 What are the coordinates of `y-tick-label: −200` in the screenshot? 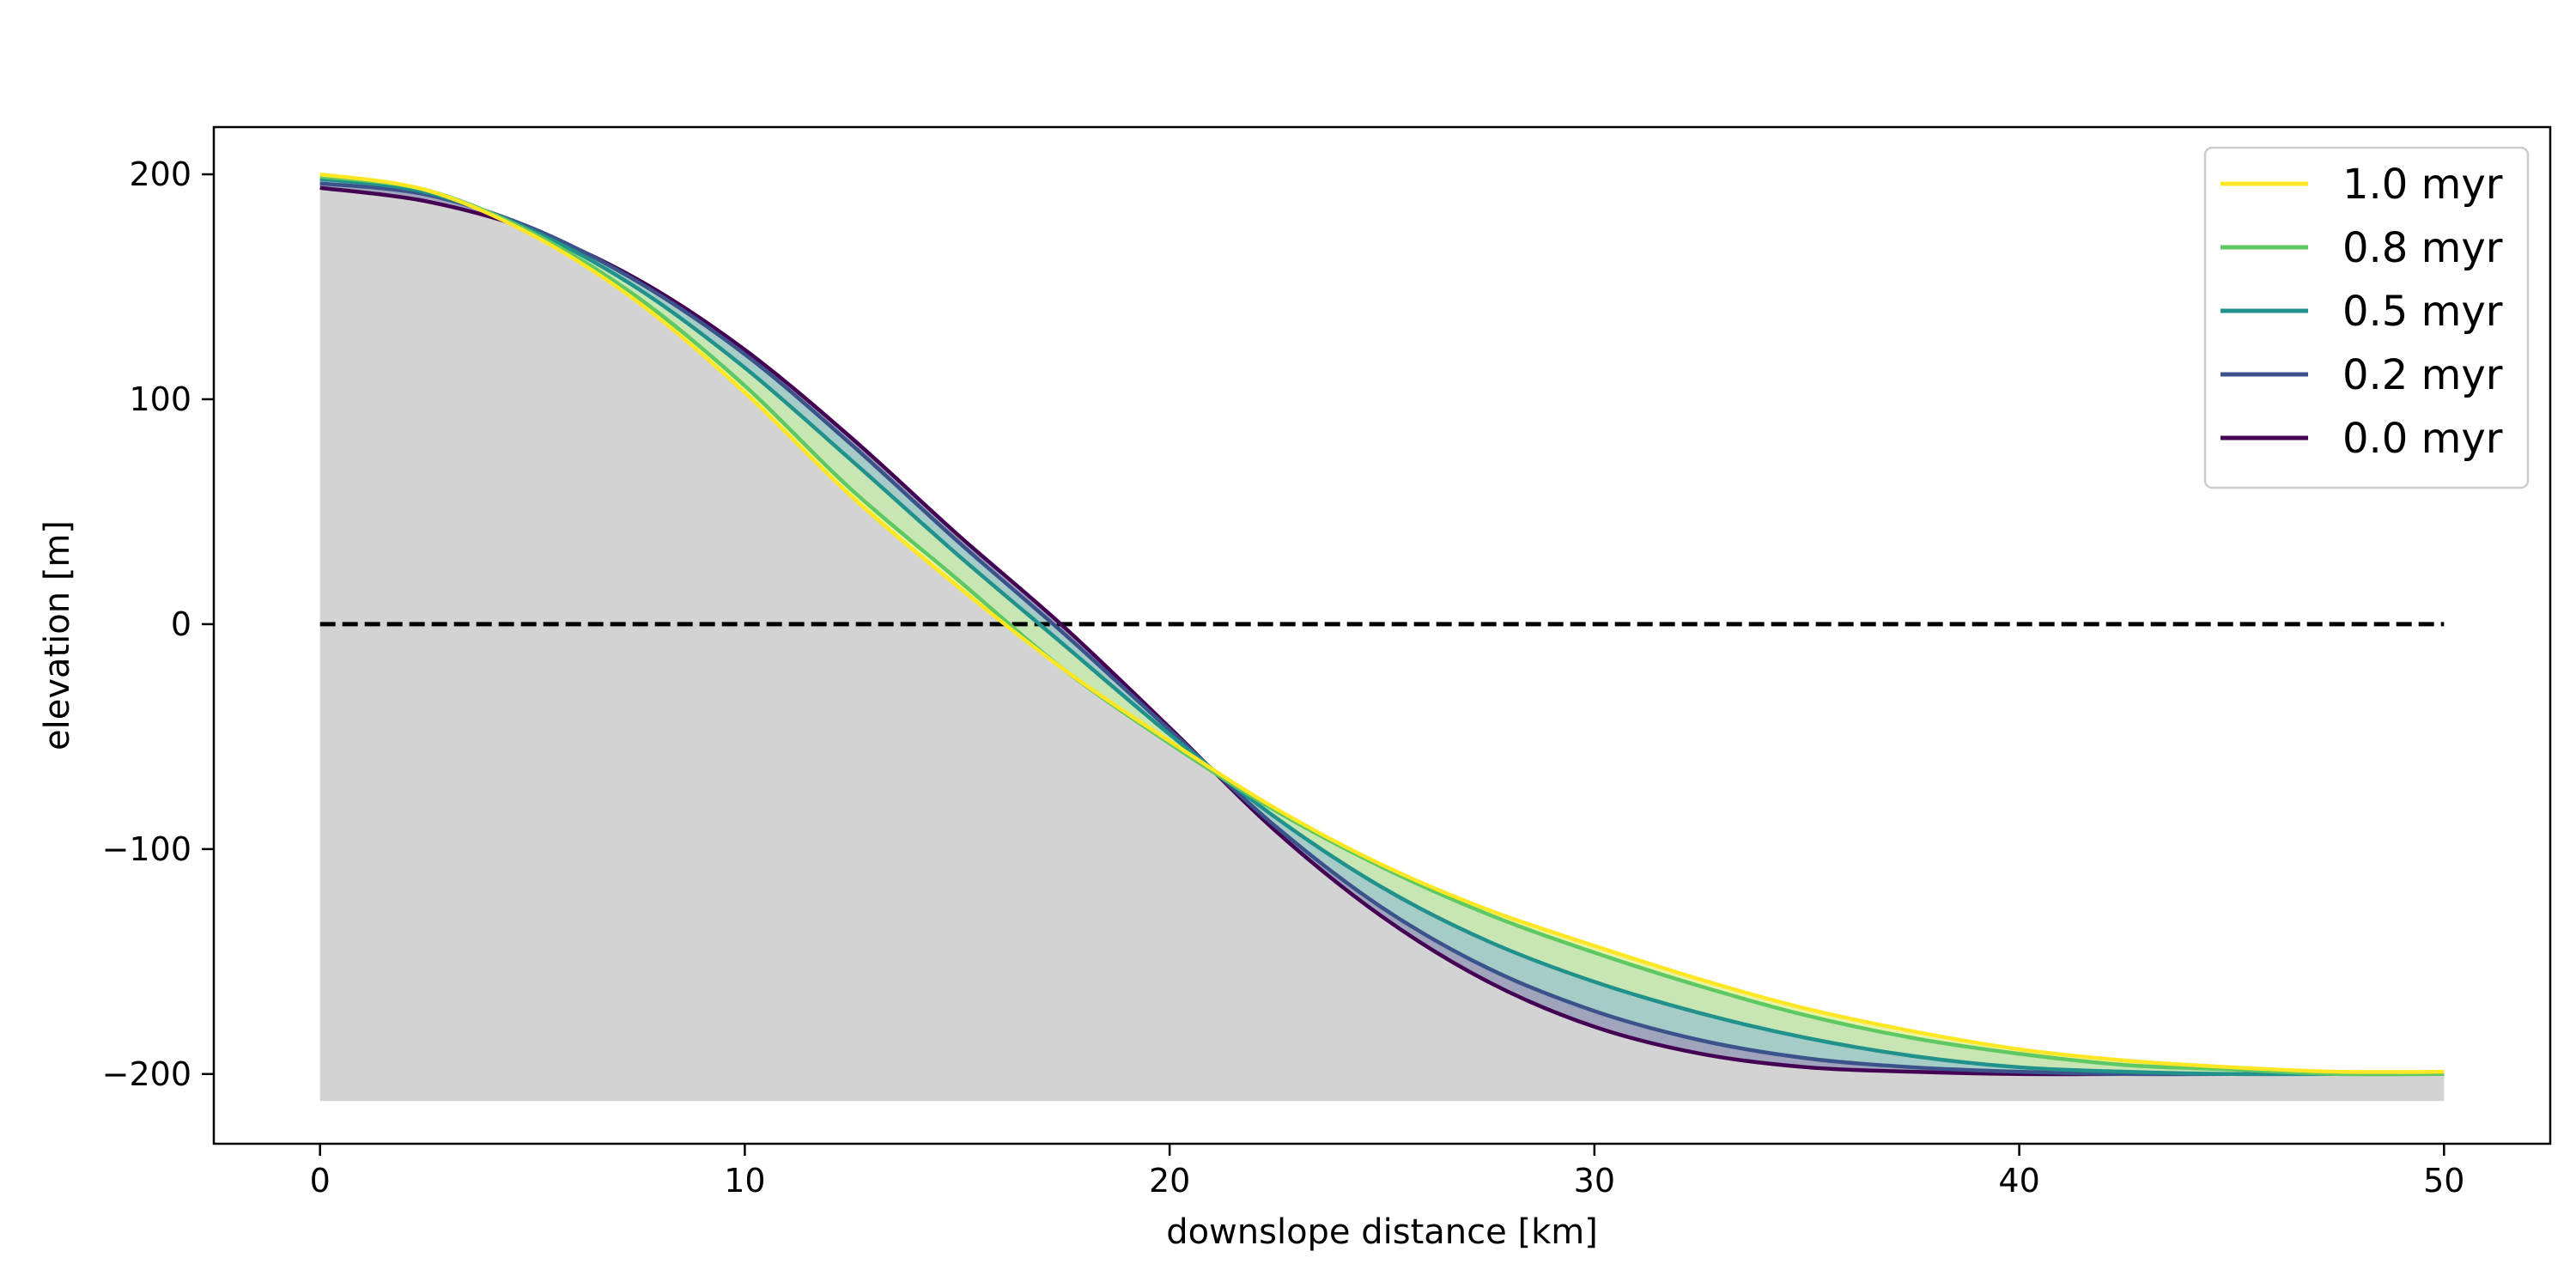 It's located at (146, 1074).